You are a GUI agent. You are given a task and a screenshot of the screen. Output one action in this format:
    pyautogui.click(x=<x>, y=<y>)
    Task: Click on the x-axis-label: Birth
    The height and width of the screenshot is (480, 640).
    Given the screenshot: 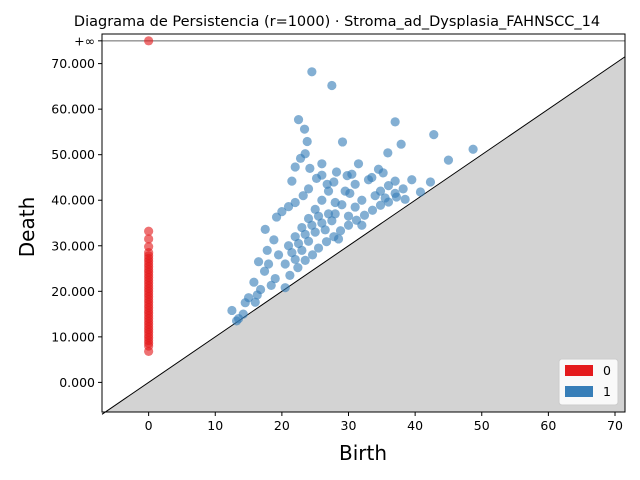 What is the action you would take?
    pyautogui.click(x=363, y=453)
    